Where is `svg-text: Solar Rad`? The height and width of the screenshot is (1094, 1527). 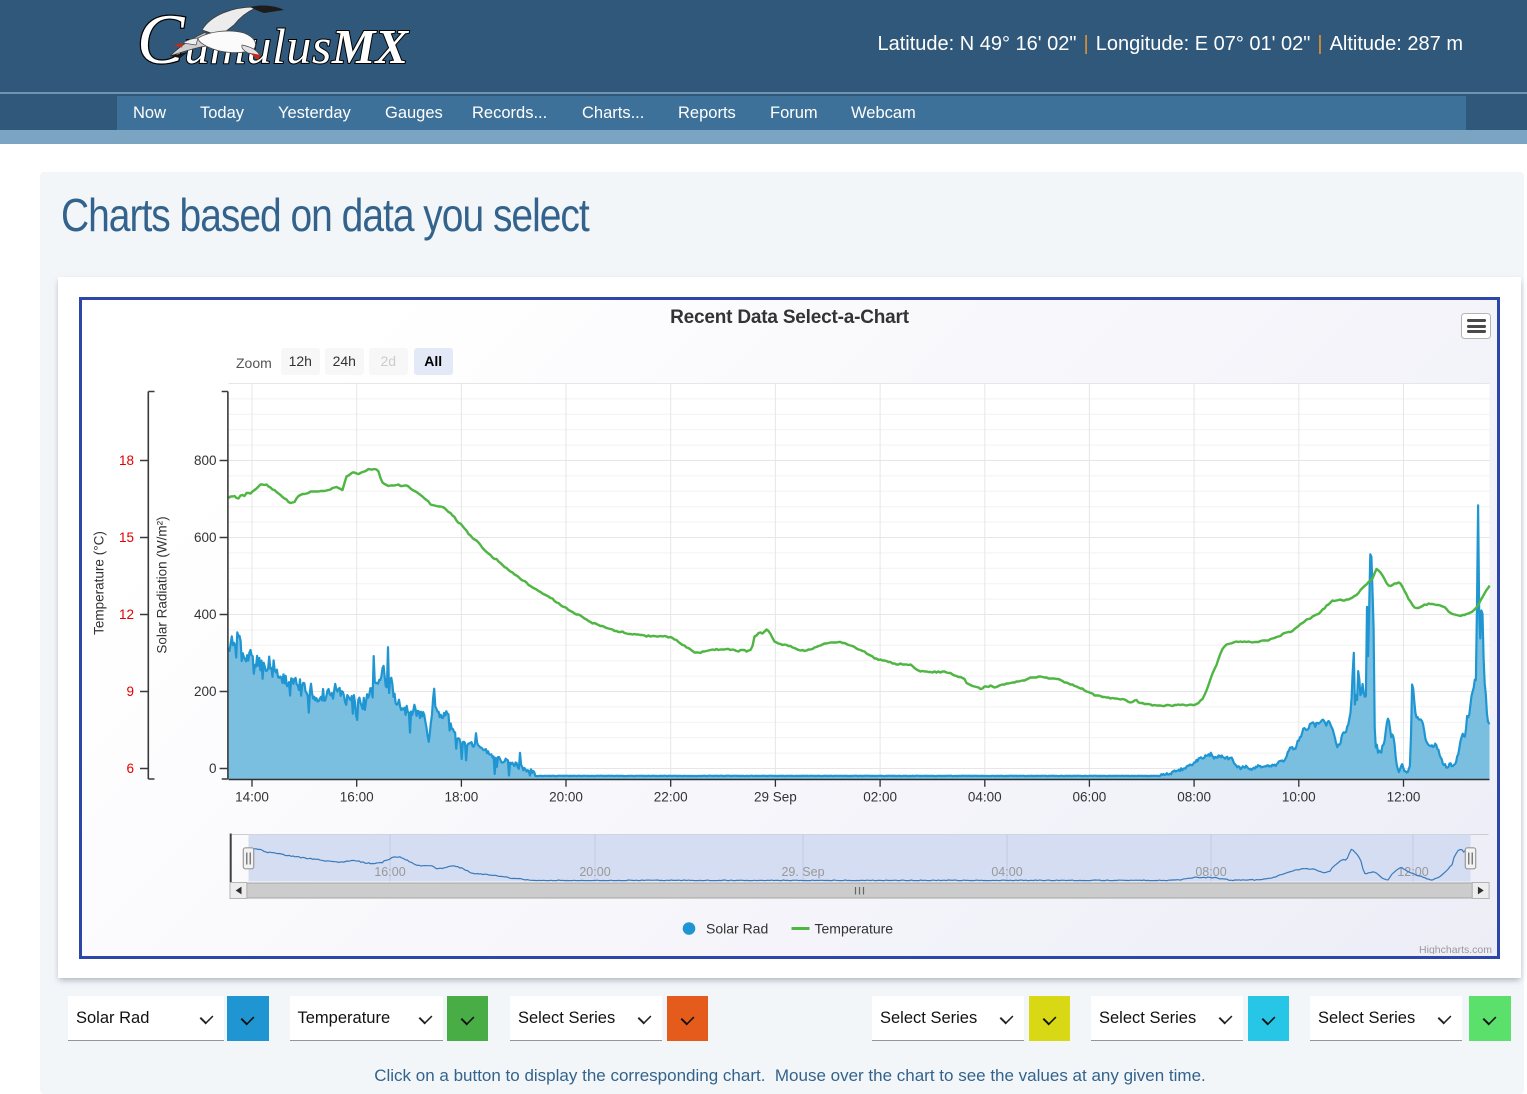
svg-text: Solar Rad is located at coordinates (737, 929).